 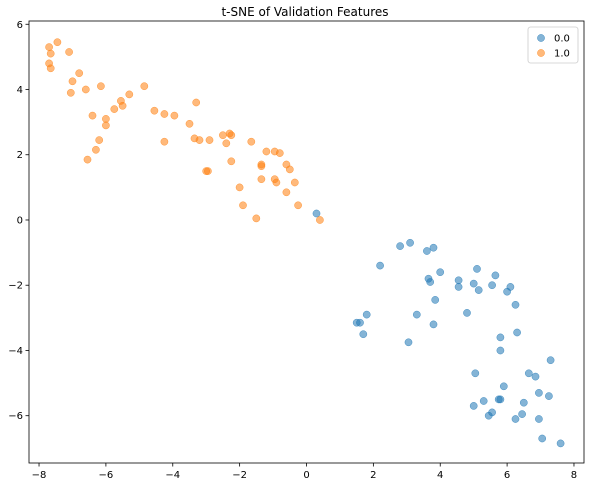 What do you see at coordinates (20, 25) in the screenshot?
I see `y-tick-label: 6` at bounding box center [20, 25].